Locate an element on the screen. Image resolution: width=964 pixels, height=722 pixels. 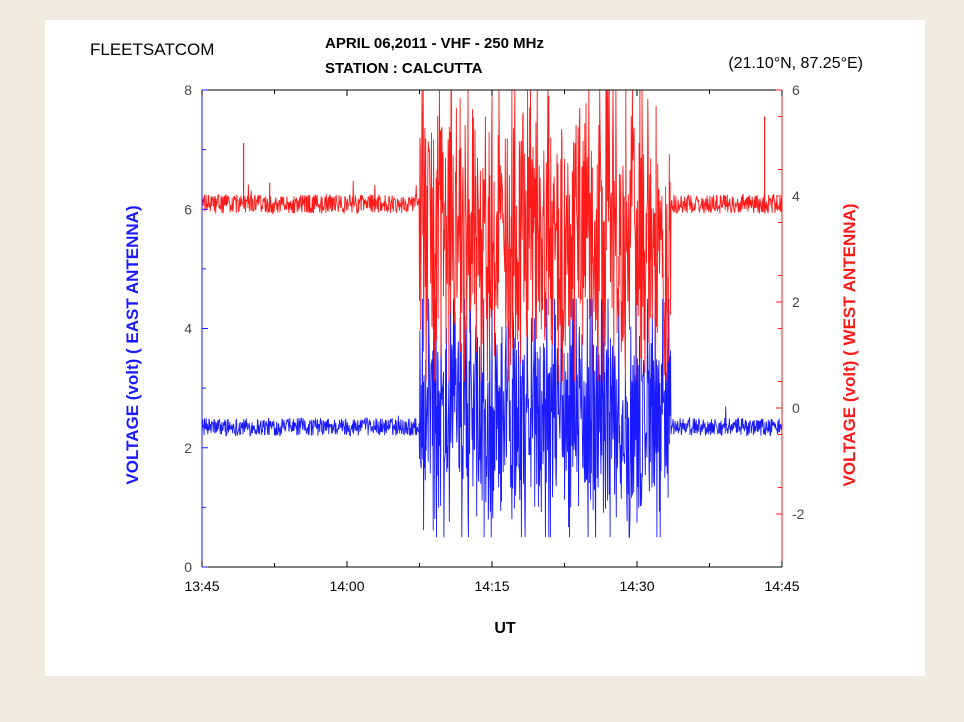
x-tick-label: 13:45 is located at coordinates (201, 586).